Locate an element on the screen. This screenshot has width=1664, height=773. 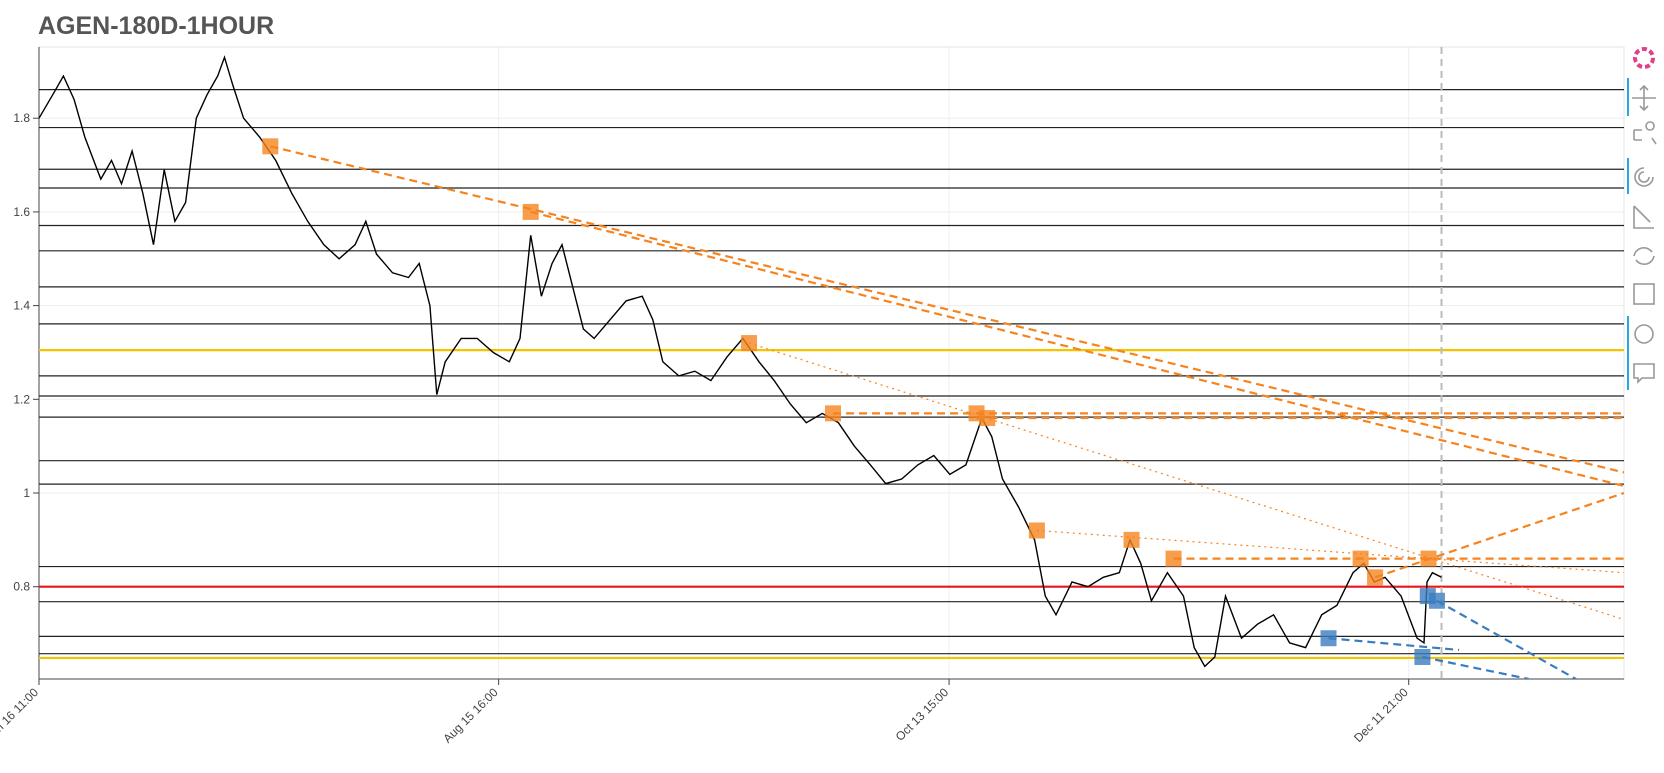
toolbar is located at coordinates (1642, 218).